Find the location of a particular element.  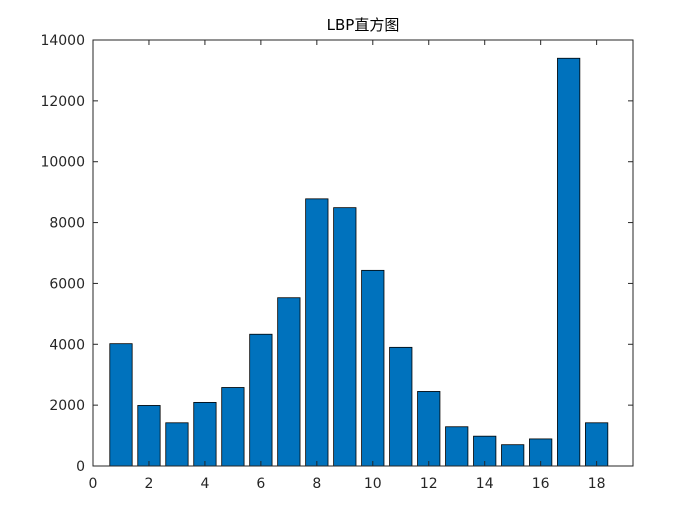

x-tick-label: 4 is located at coordinates (204, 484).